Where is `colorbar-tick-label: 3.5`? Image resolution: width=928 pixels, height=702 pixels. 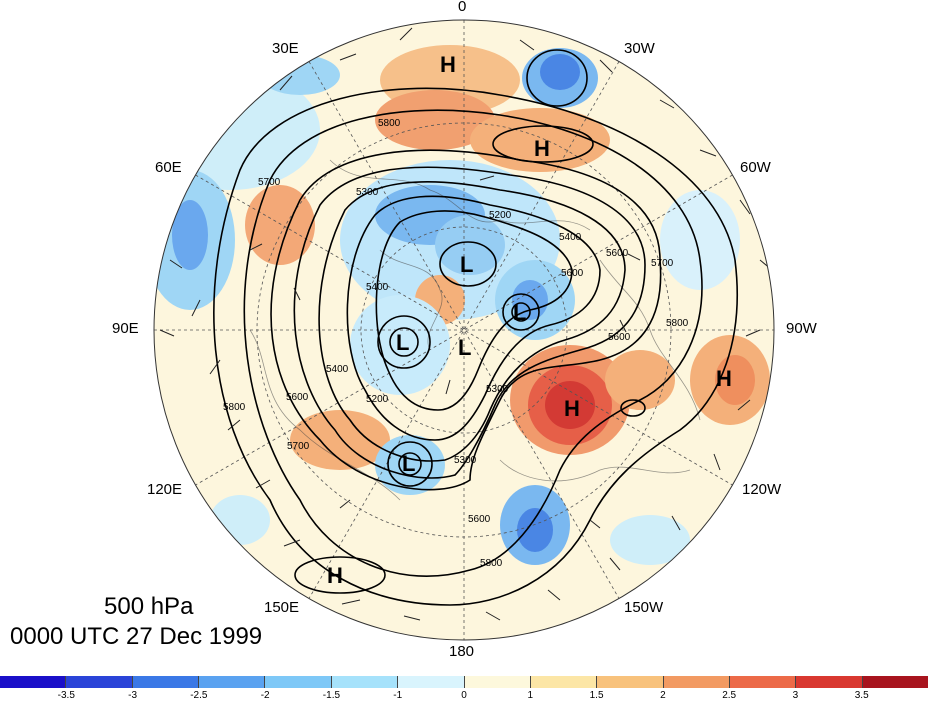 colorbar-tick-label: 3.5 is located at coordinates (861, 695).